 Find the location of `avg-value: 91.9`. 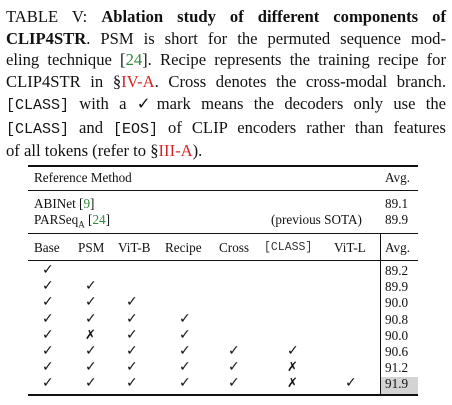

avg-value: 91.9 is located at coordinates (397, 384).